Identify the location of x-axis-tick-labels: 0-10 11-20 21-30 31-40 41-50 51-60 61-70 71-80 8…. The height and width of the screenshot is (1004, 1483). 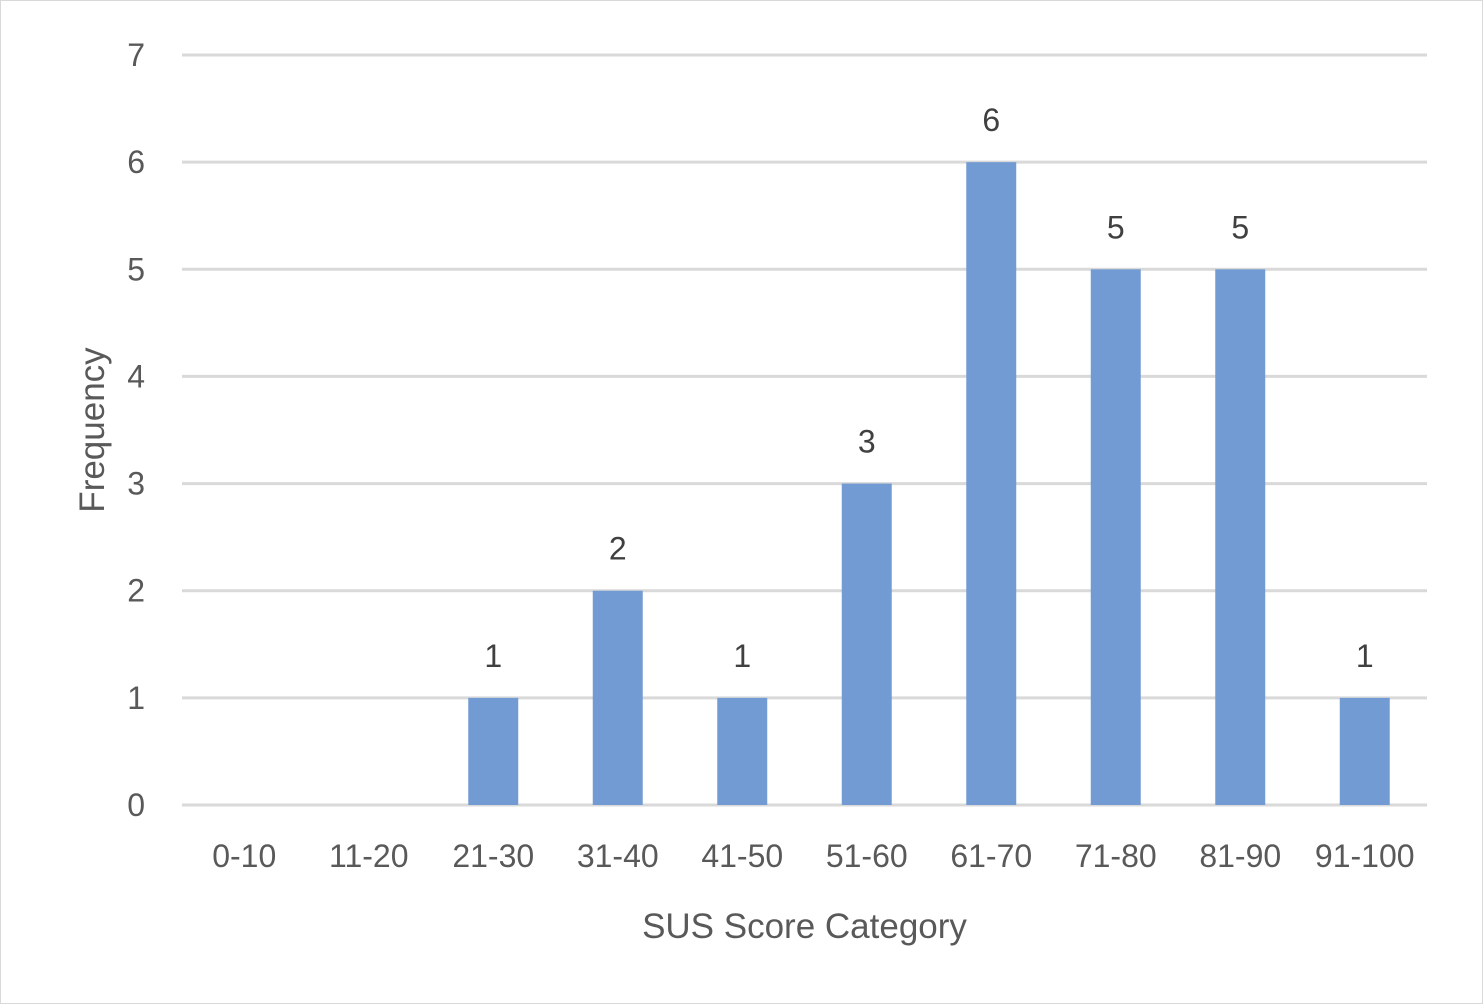
(813, 856).